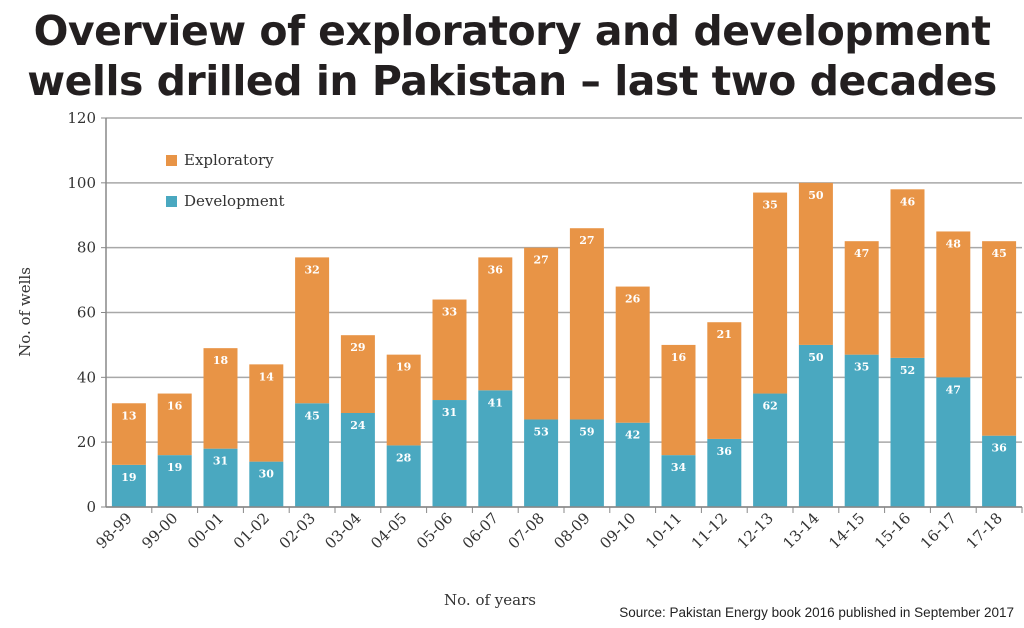 The height and width of the screenshot is (628, 1024). I want to click on data-label: 41, so click(495, 402).